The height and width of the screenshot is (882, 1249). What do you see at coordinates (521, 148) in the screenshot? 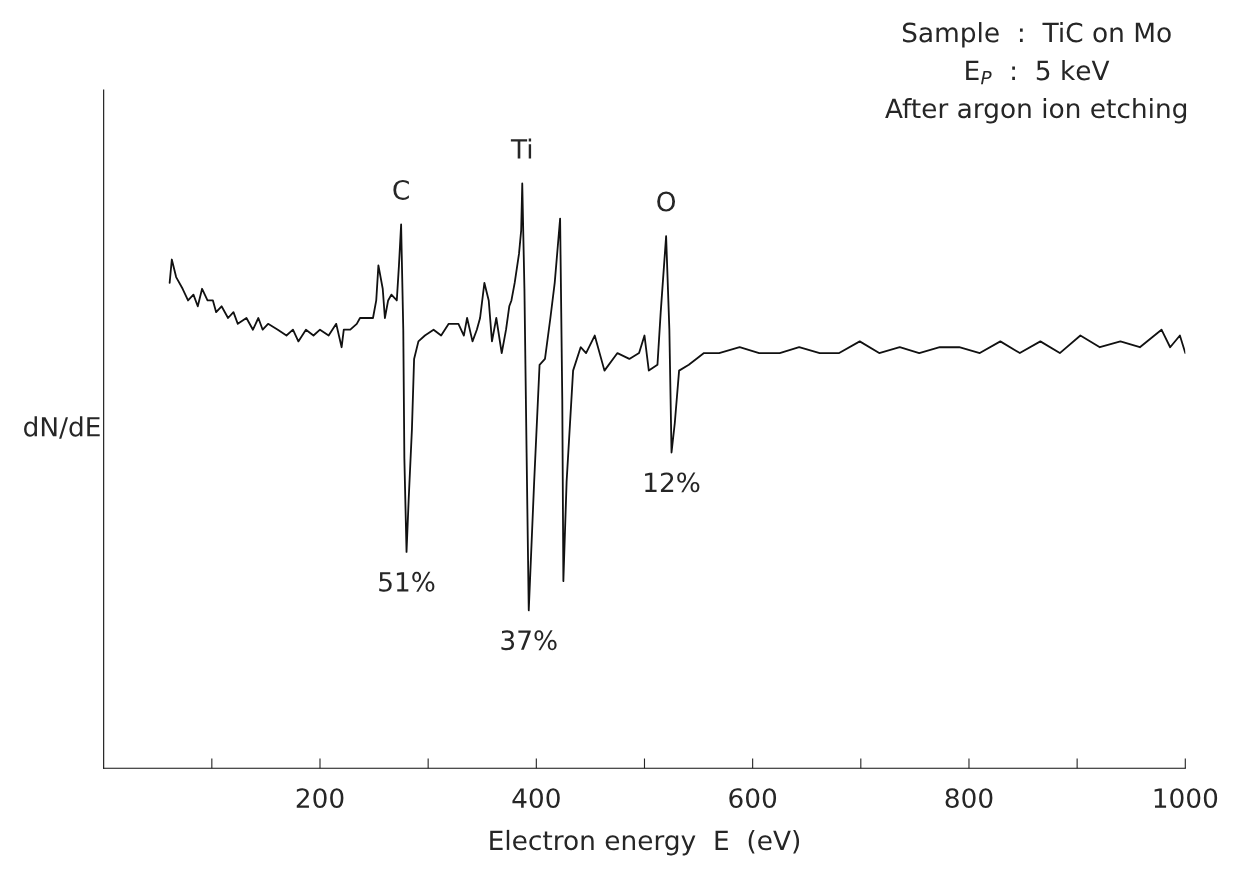
I see `annotation: Ti` at bounding box center [521, 148].